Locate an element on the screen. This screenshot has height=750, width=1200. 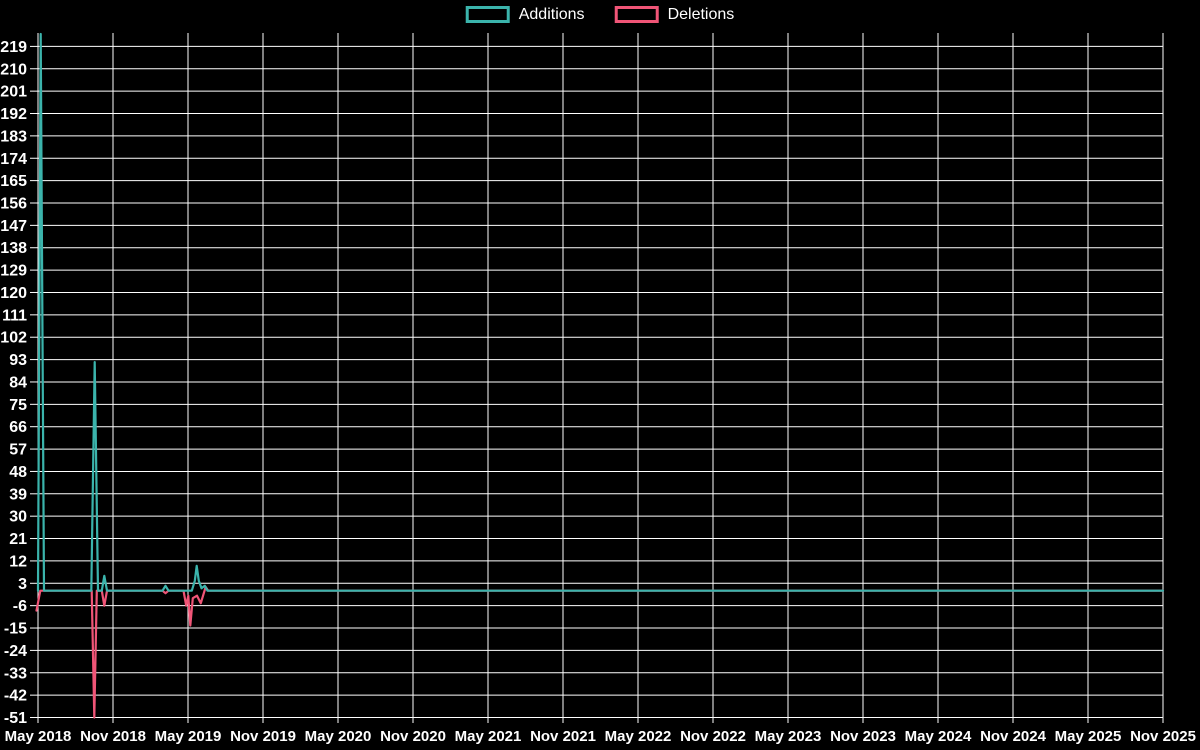
legend-label-deletions: Deletions is located at coordinates (701, 14).